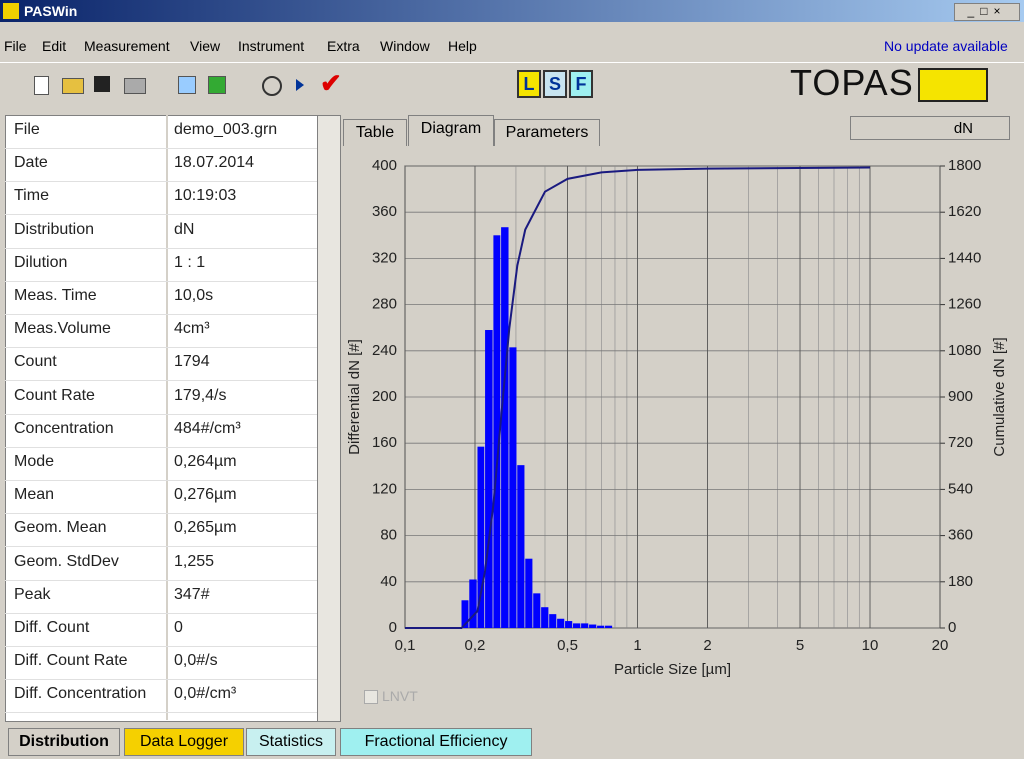 The height and width of the screenshot is (759, 1024). I want to click on property-label: Mean, so click(34, 495).